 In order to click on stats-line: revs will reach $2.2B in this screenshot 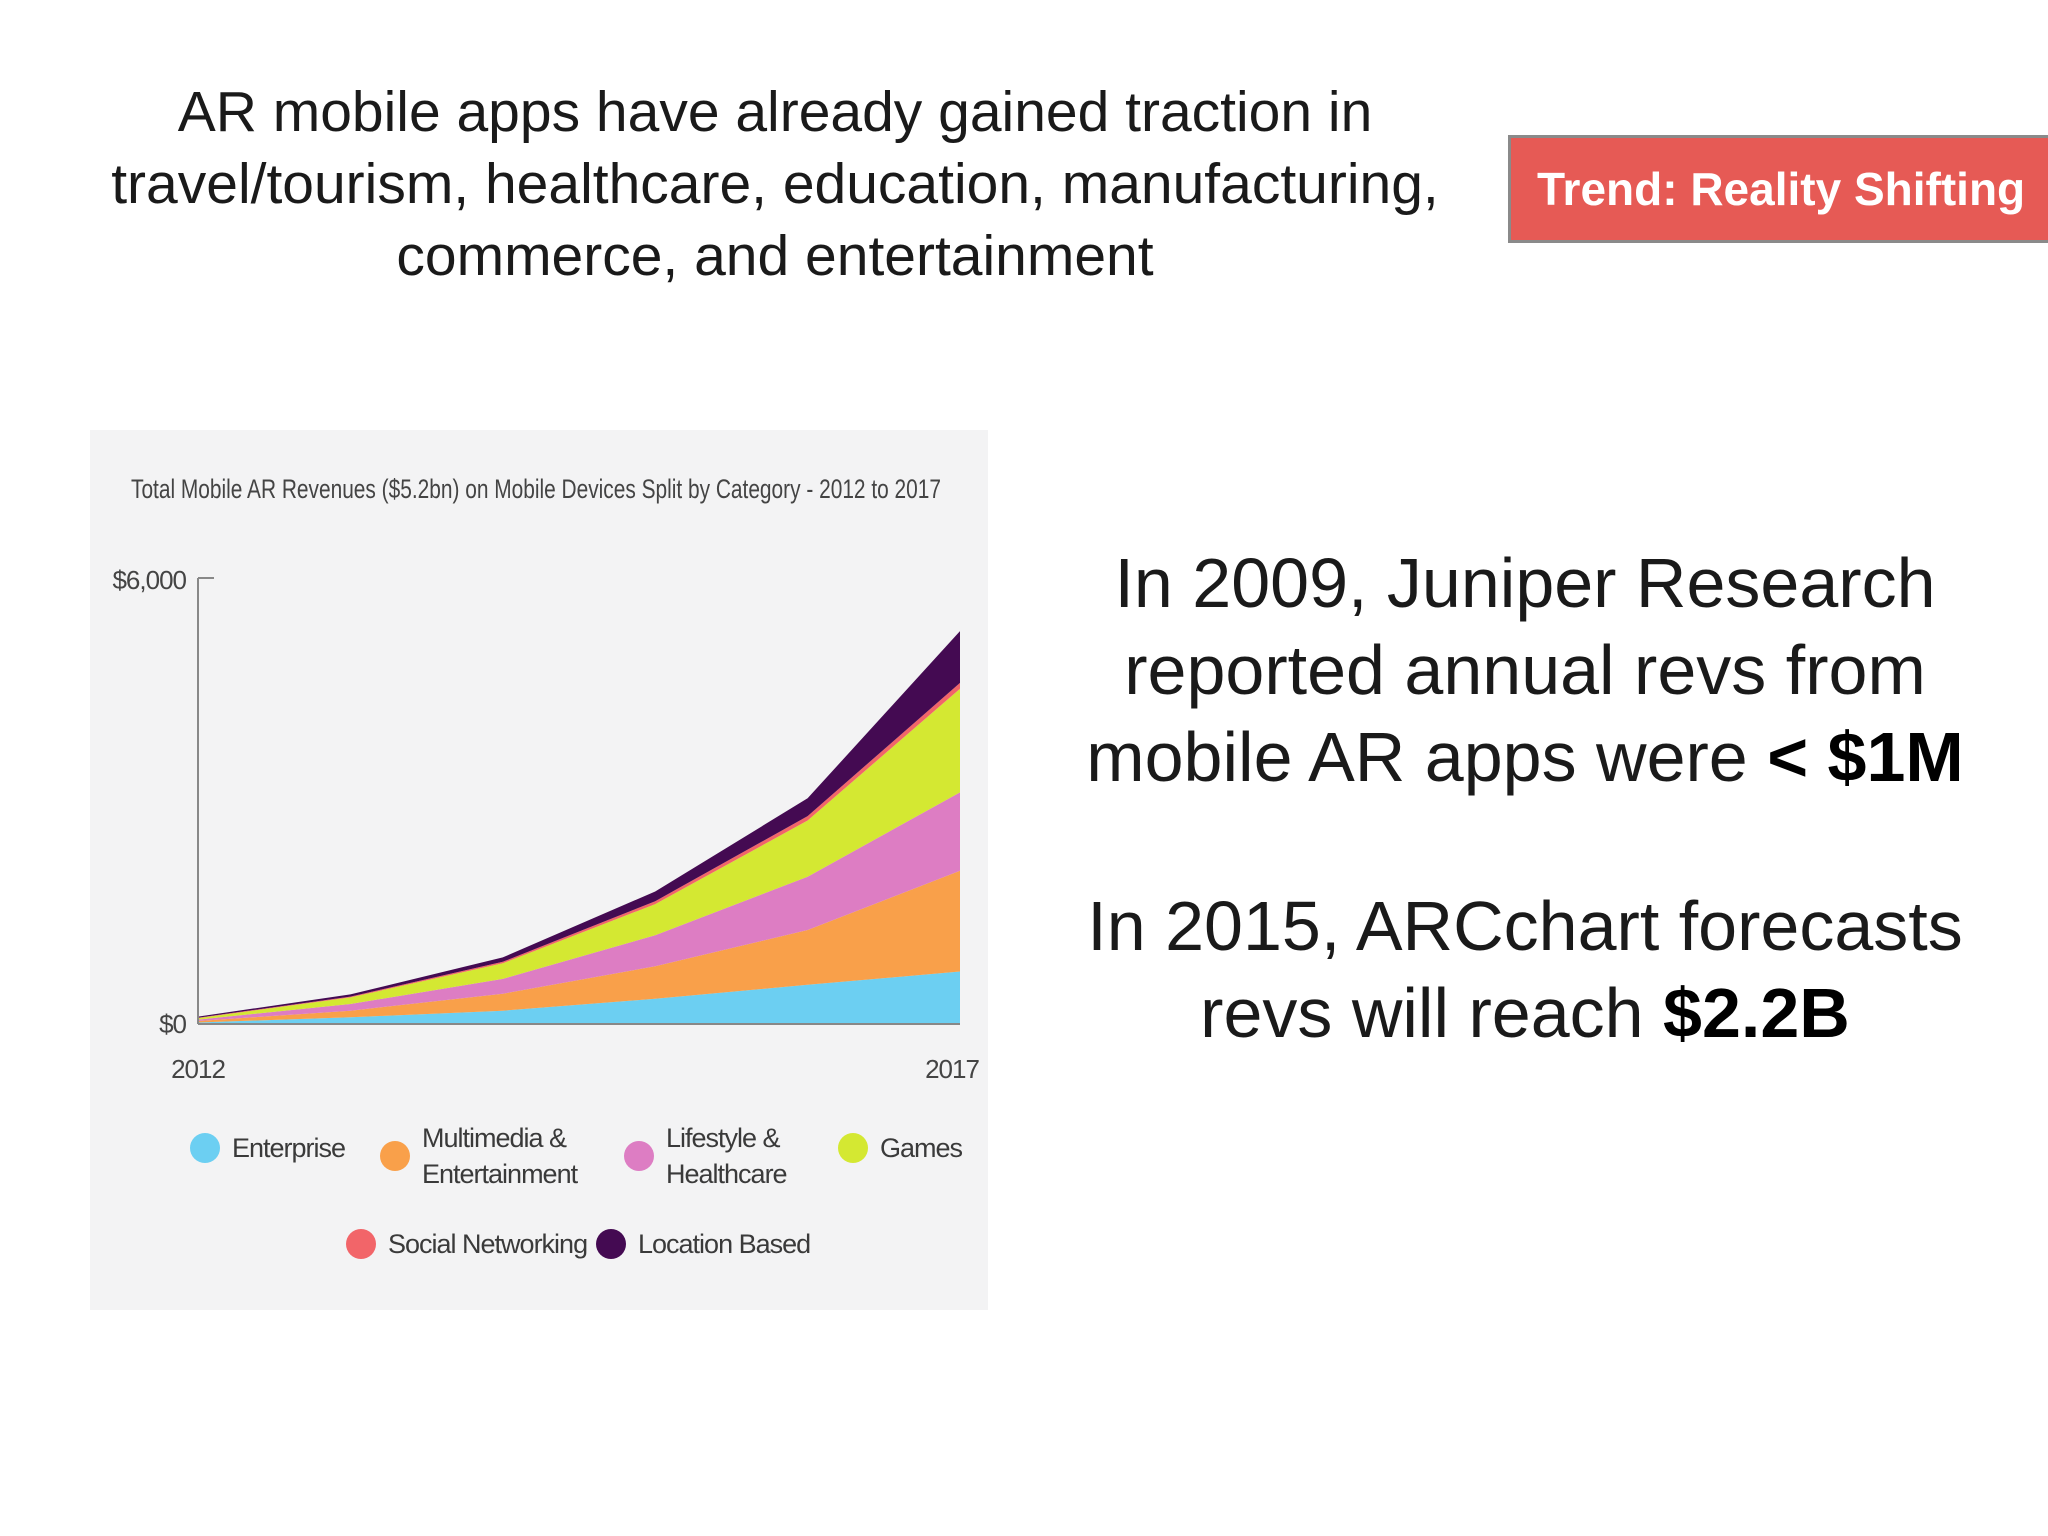, I will do `click(1525, 1013)`.